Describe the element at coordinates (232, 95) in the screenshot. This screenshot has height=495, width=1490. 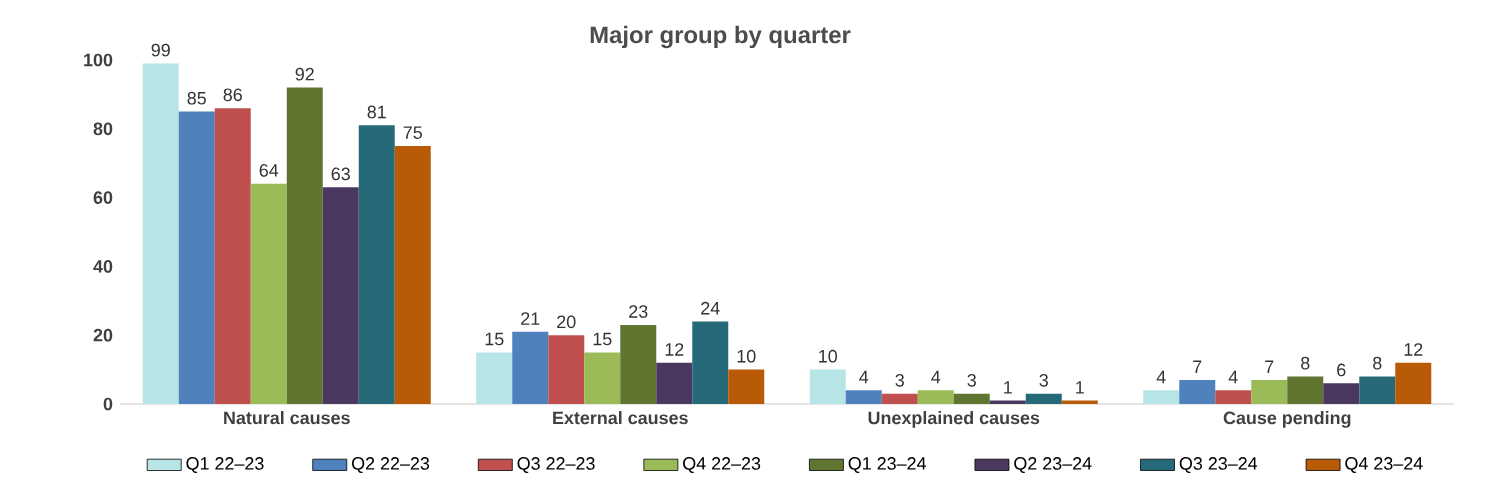
I see `data-label: 86` at that location.